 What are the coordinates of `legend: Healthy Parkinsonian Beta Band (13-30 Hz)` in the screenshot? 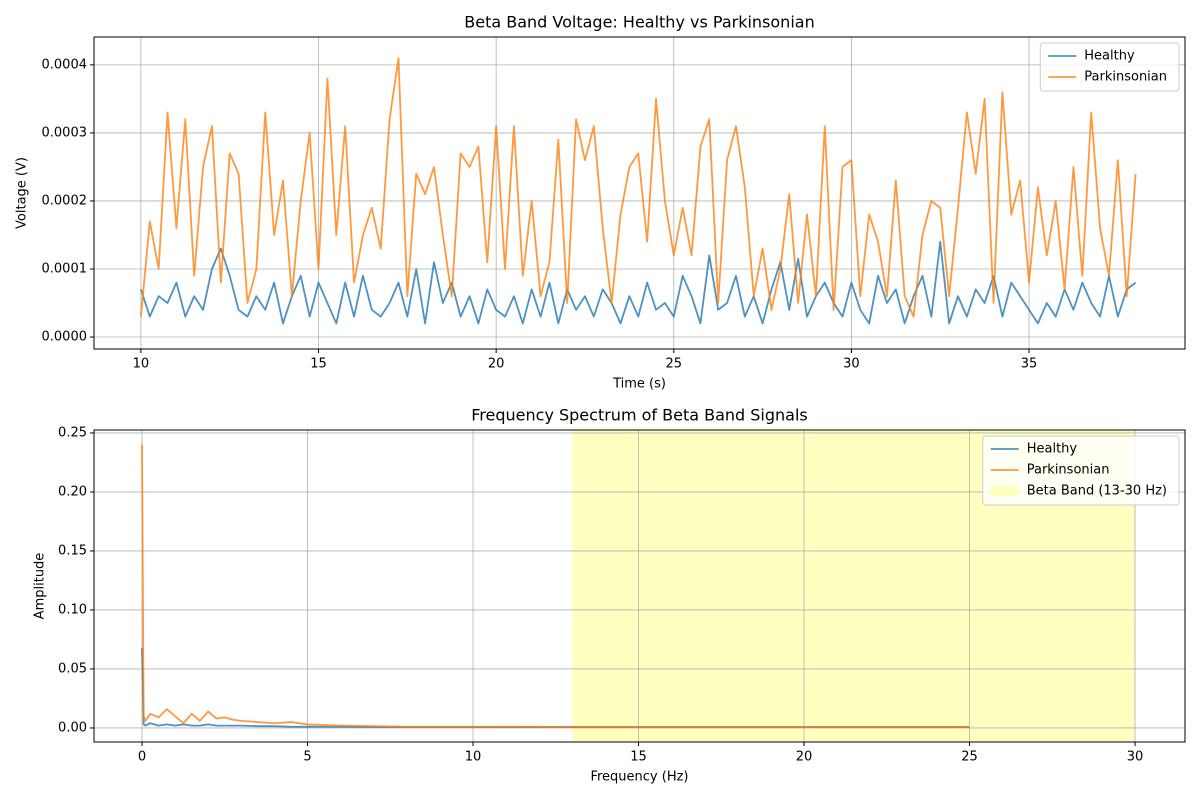 It's located at (1081, 470).